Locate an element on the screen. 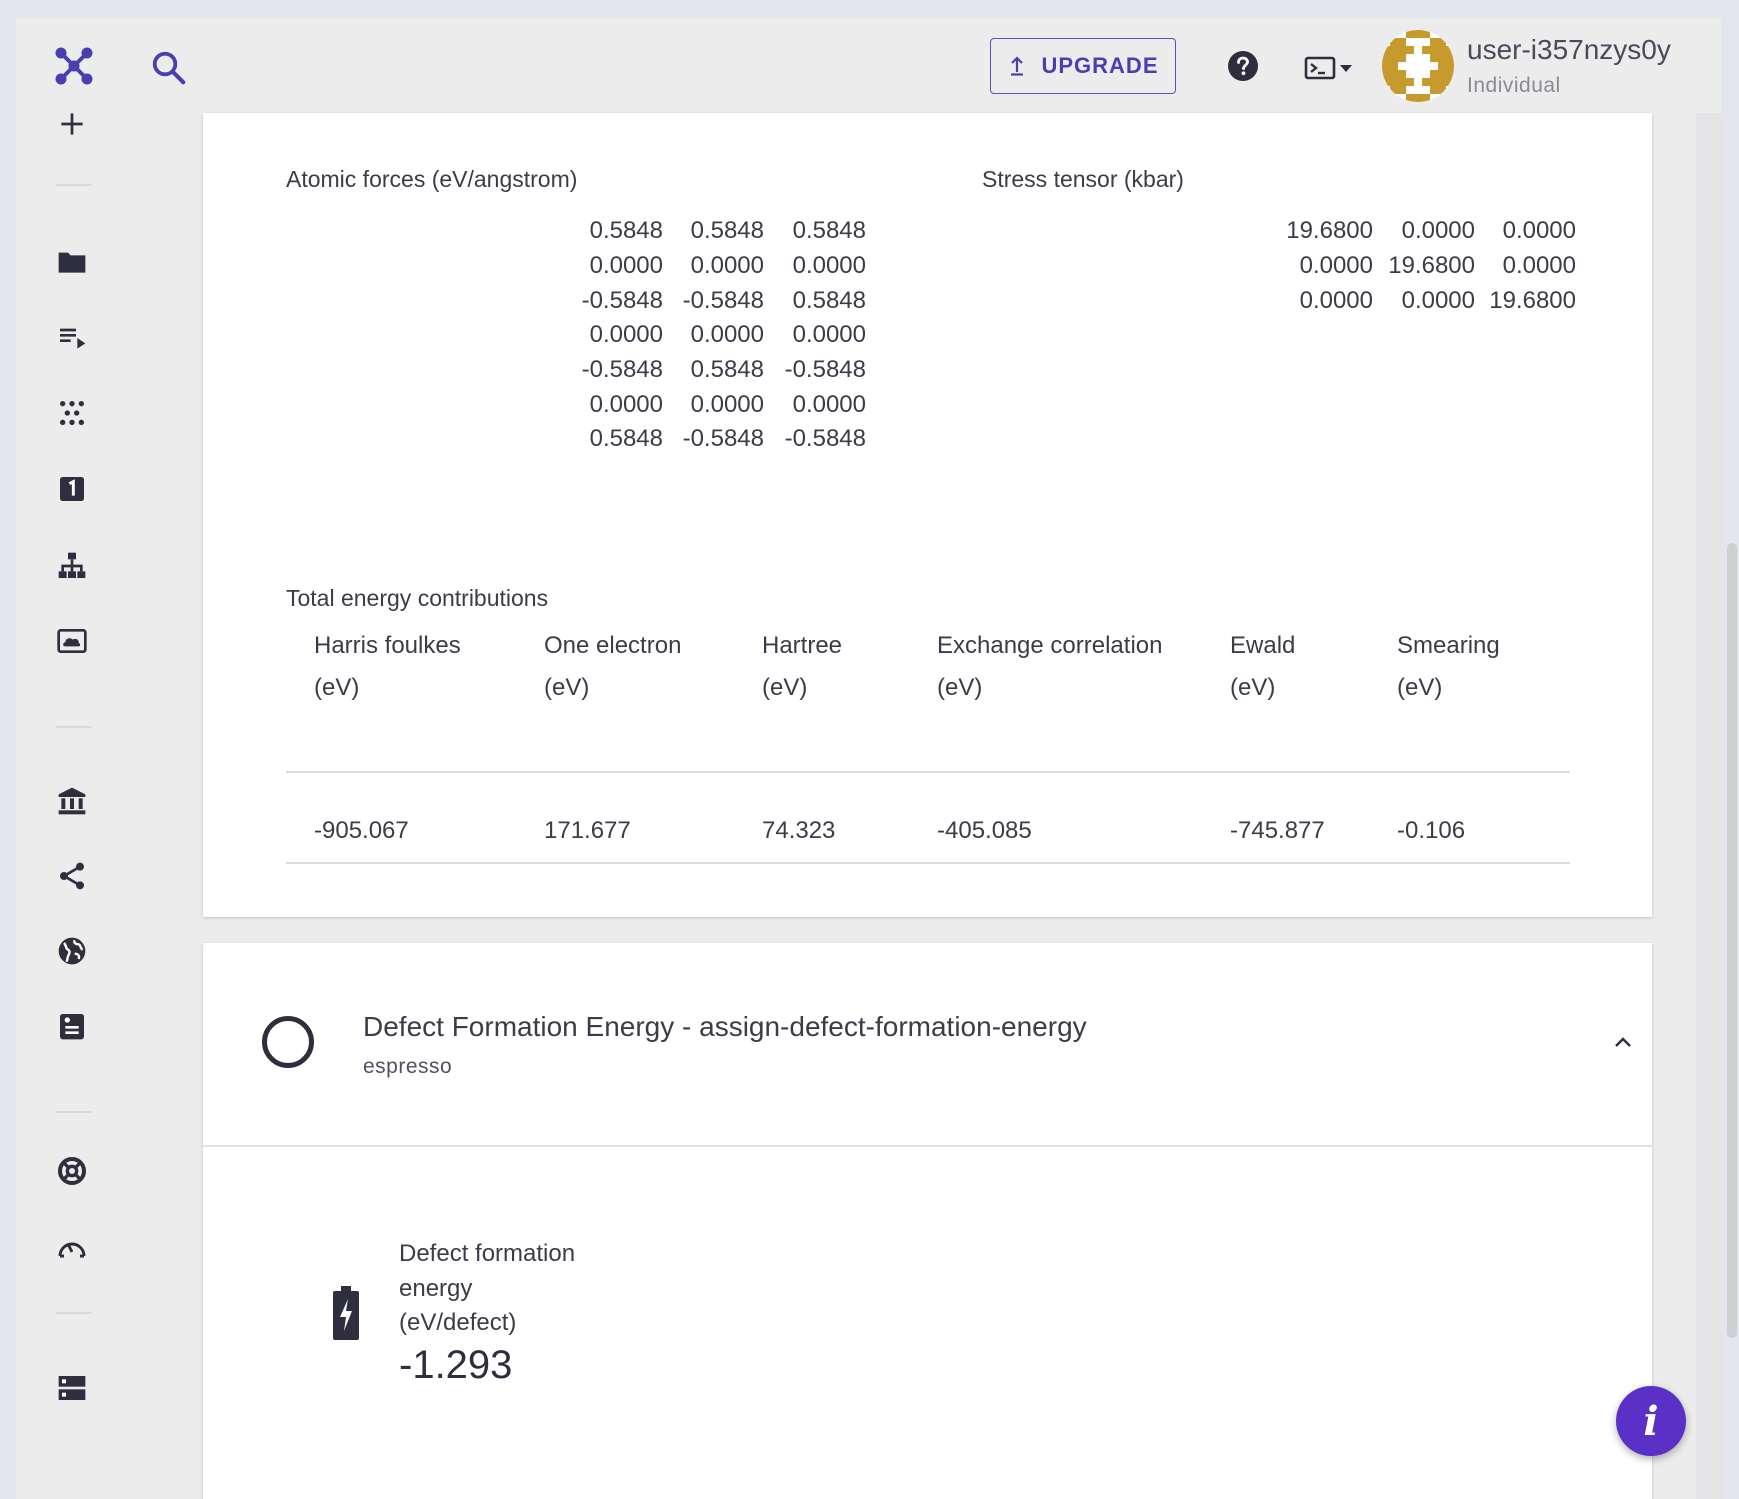 This screenshot has width=1739, height=1499. table-header: One electron (eV) is located at coordinates (613, 666).